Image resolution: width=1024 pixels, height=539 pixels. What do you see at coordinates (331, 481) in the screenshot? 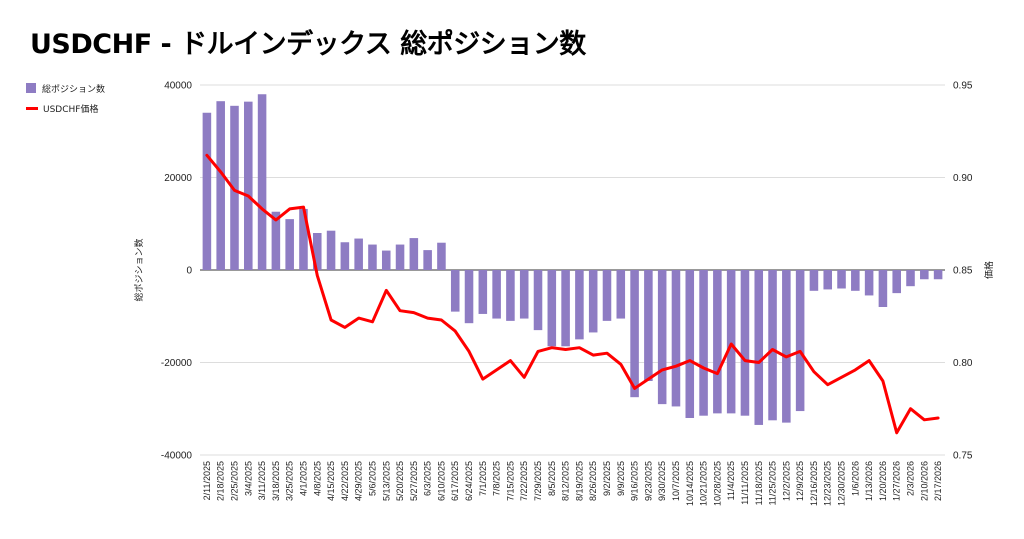
I see `x-tick-label: 4/15/2025` at bounding box center [331, 481].